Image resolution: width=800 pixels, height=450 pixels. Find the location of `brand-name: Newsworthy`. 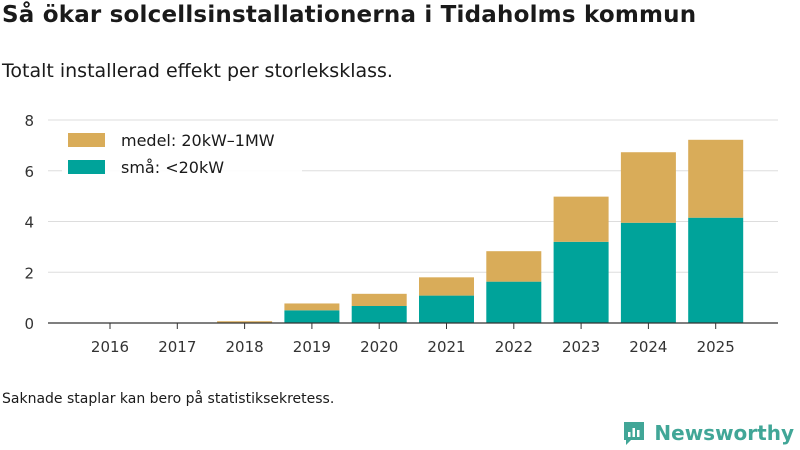

brand-name: Newsworthy is located at coordinates (724, 433).